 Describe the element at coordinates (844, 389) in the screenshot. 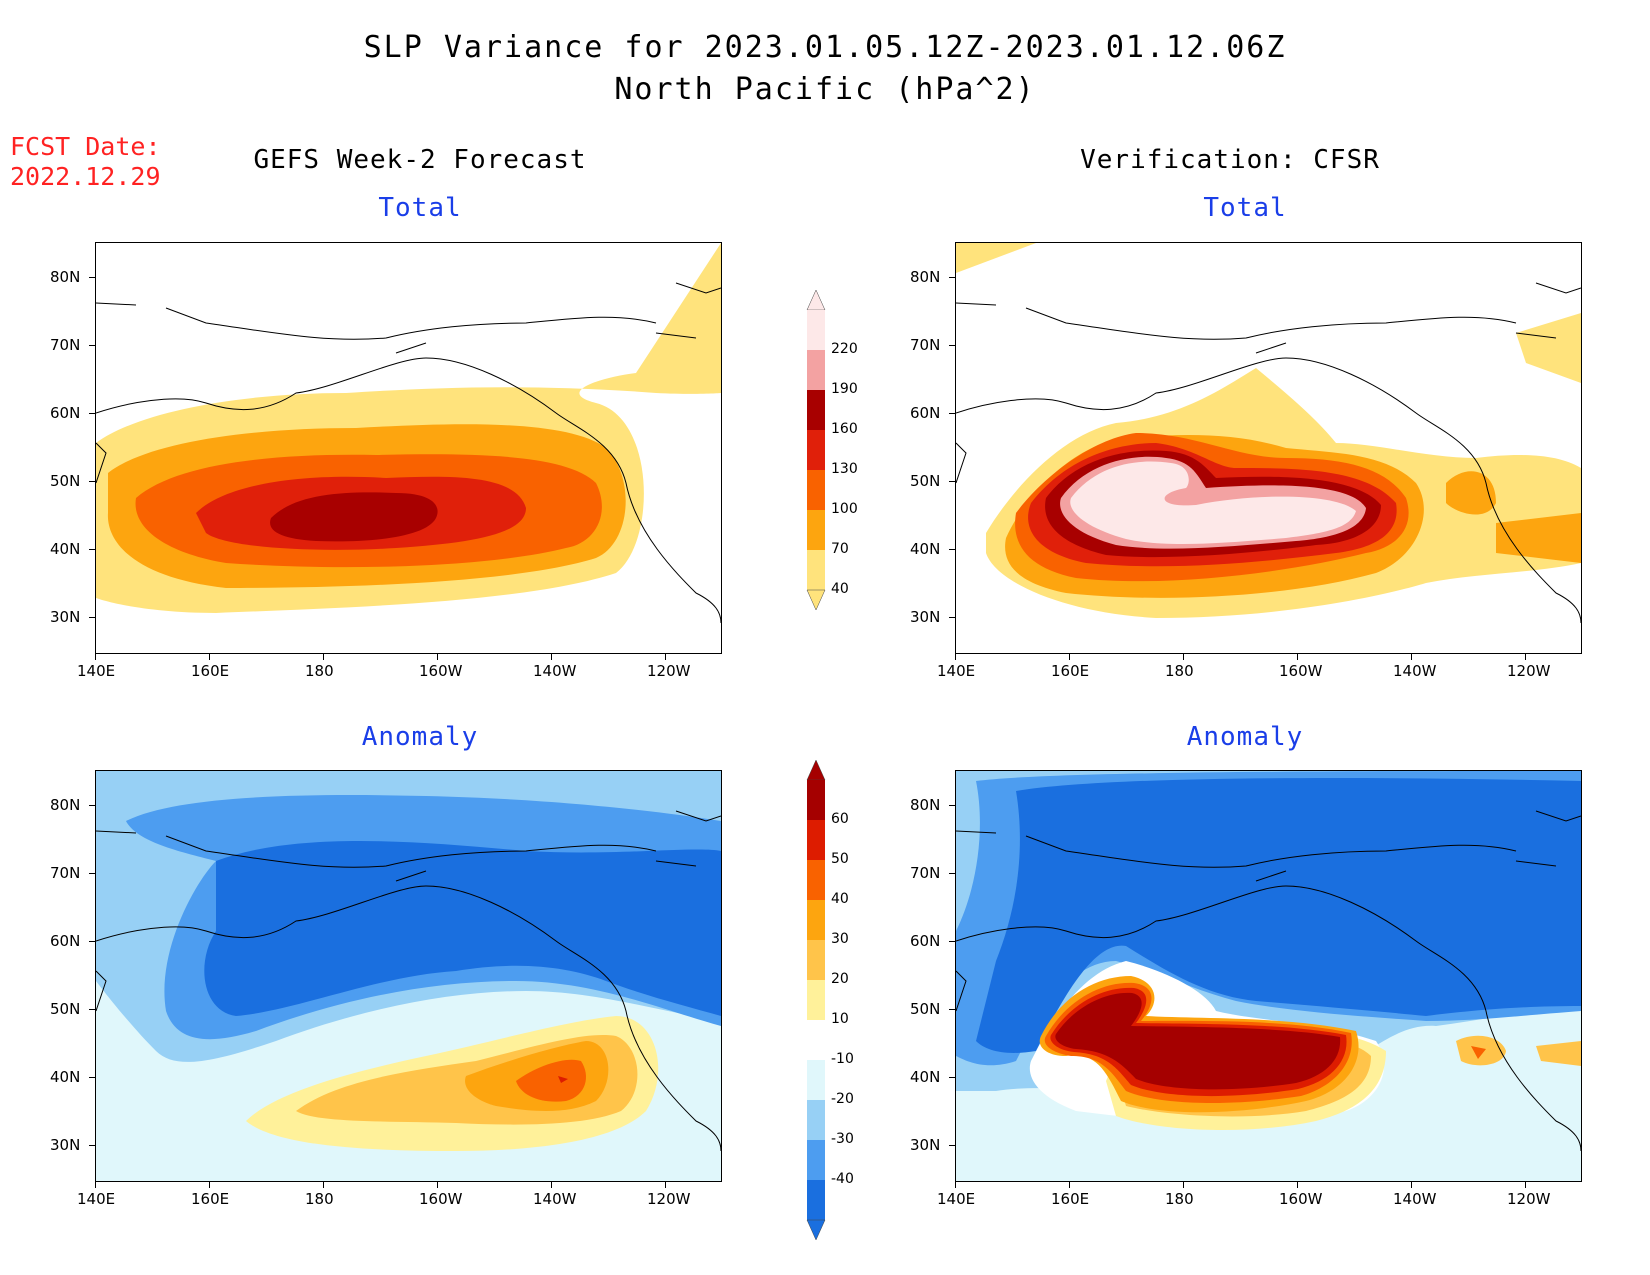

I see `cbar-total-label: 190` at that location.